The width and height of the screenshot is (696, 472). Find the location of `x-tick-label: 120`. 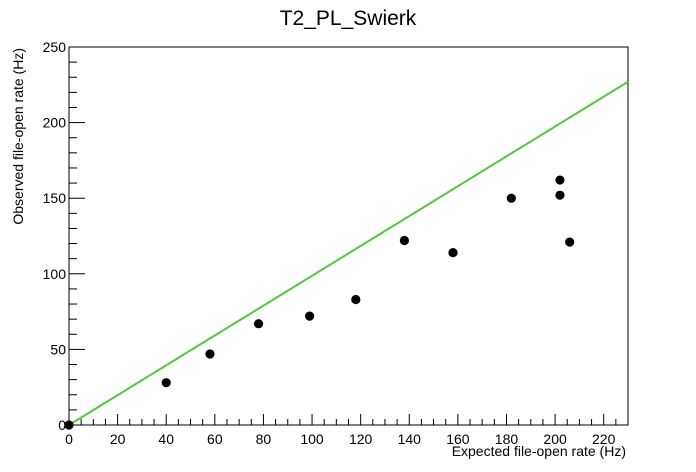

x-tick-label: 120 is located at coordinates (361, 439).